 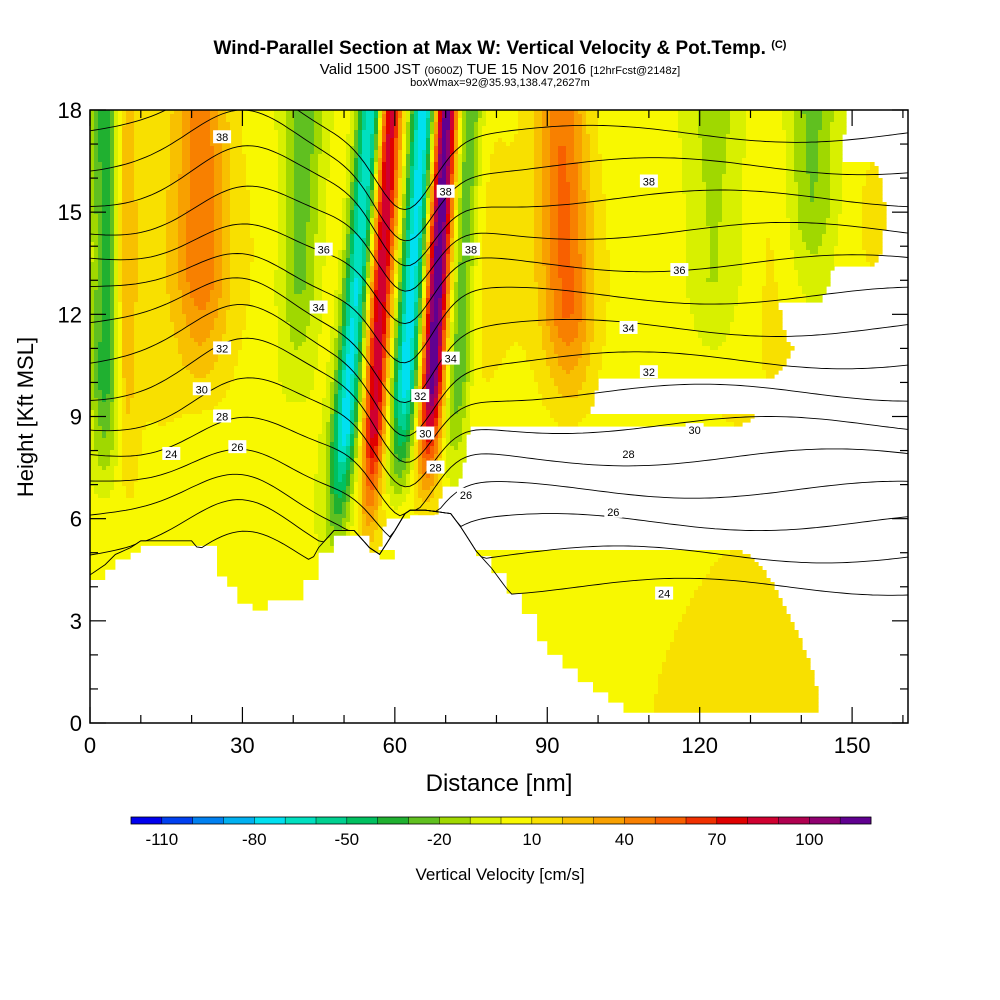 I want to click on y-axis-label: Height [Kft MSL], so click(x=25, y=417).